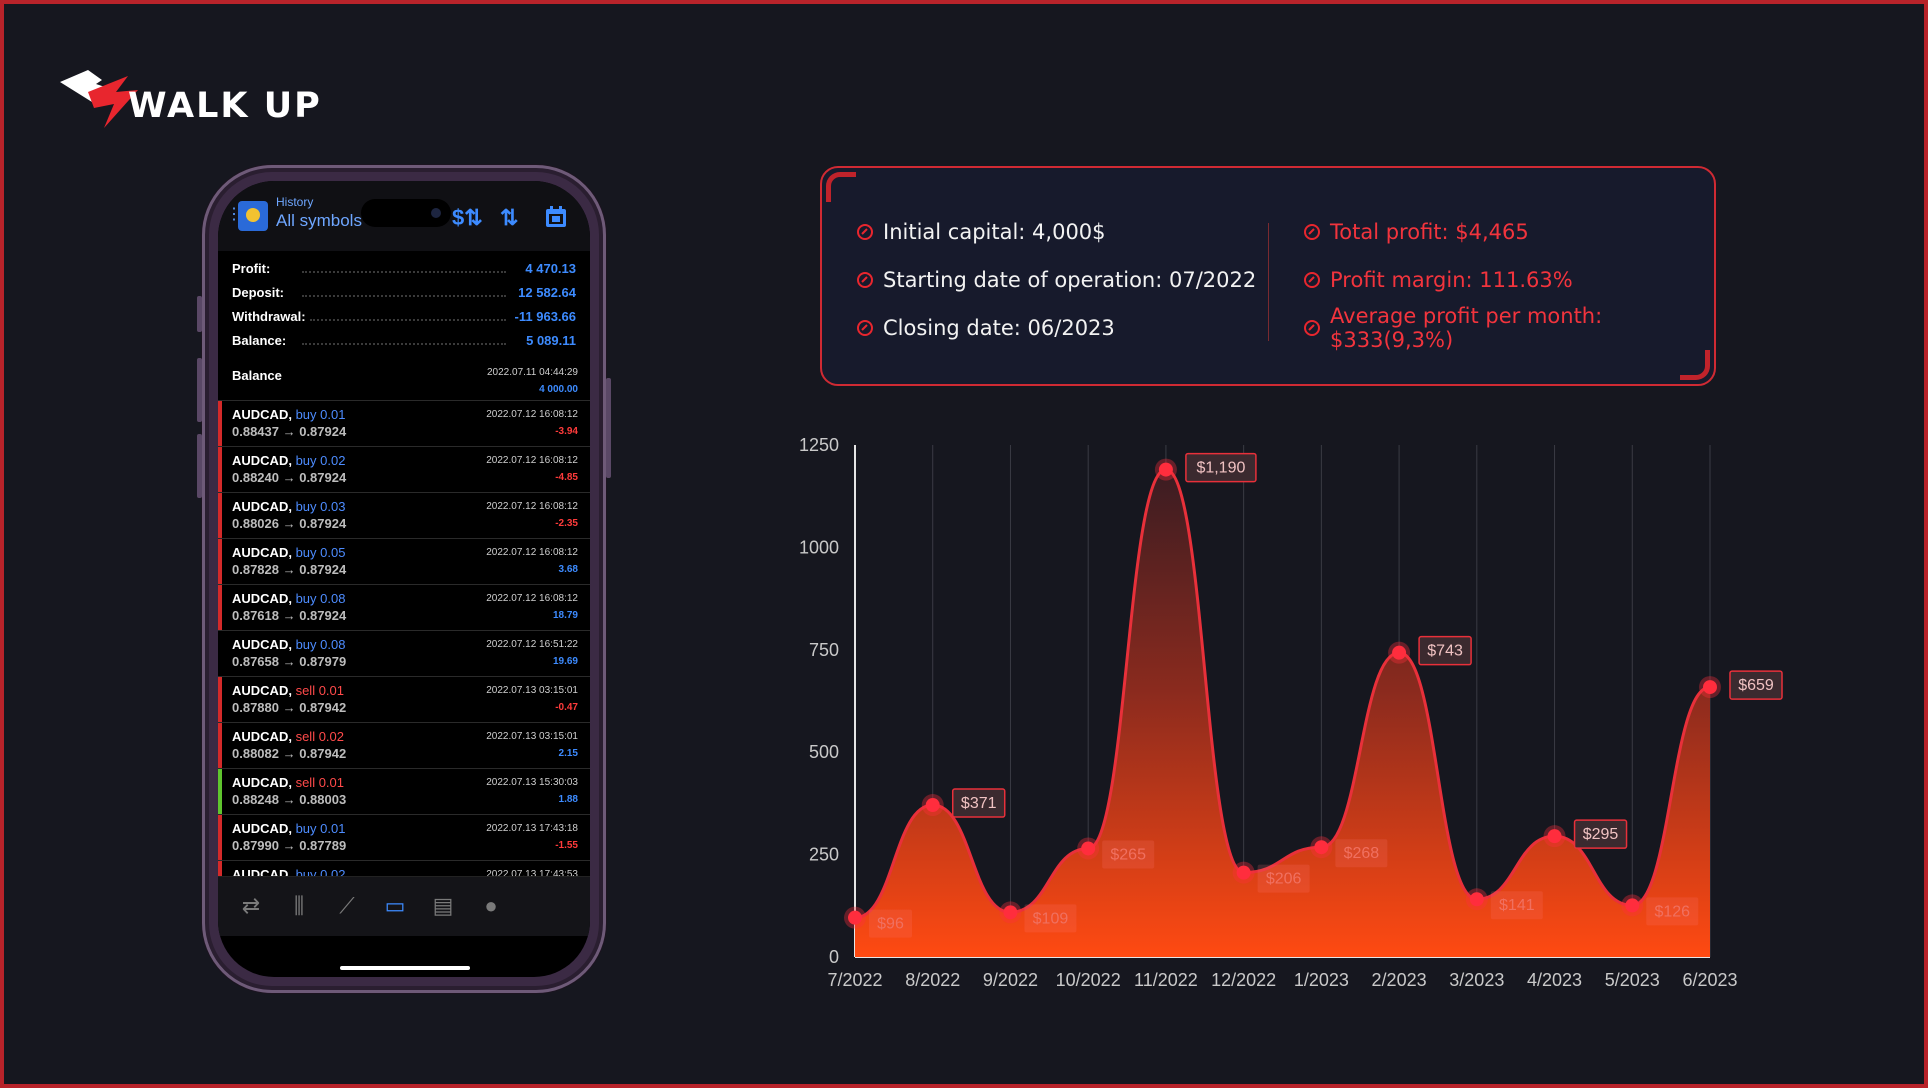  I want to click on data-label-text: $206, so click(1284, 879).